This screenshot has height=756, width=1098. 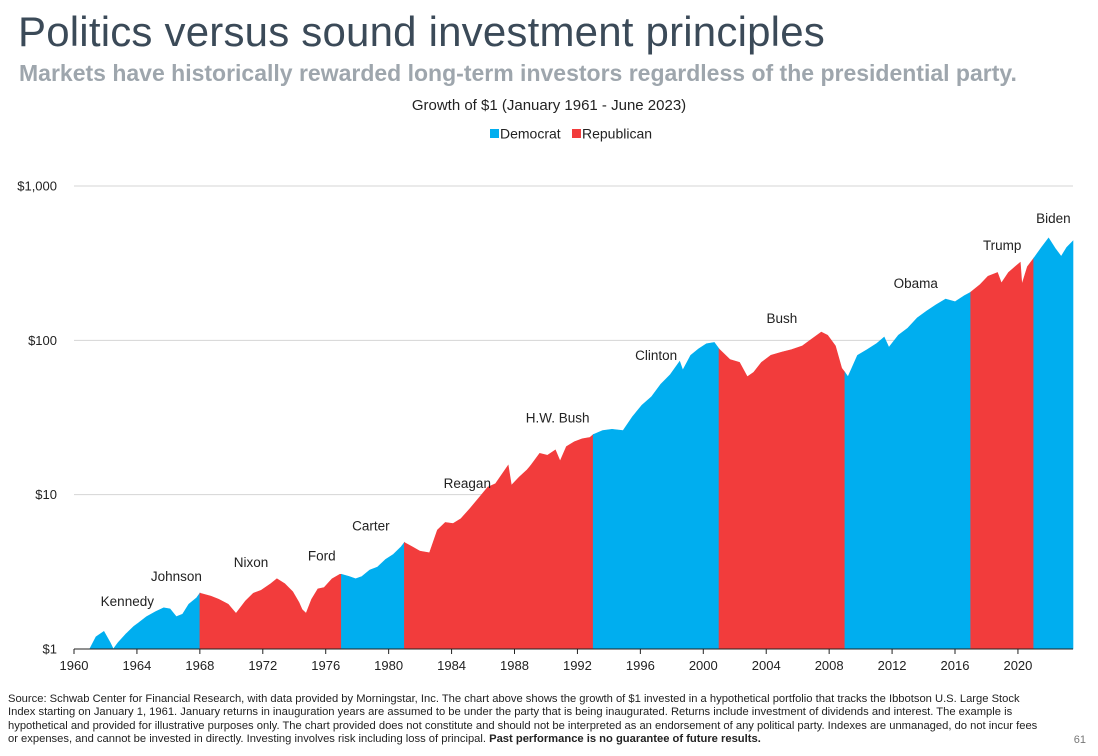 What do you see at coordinates (640, 665) in the screenshot?
I see `x-tick-label: 1996` at bounding box center [640, 665].